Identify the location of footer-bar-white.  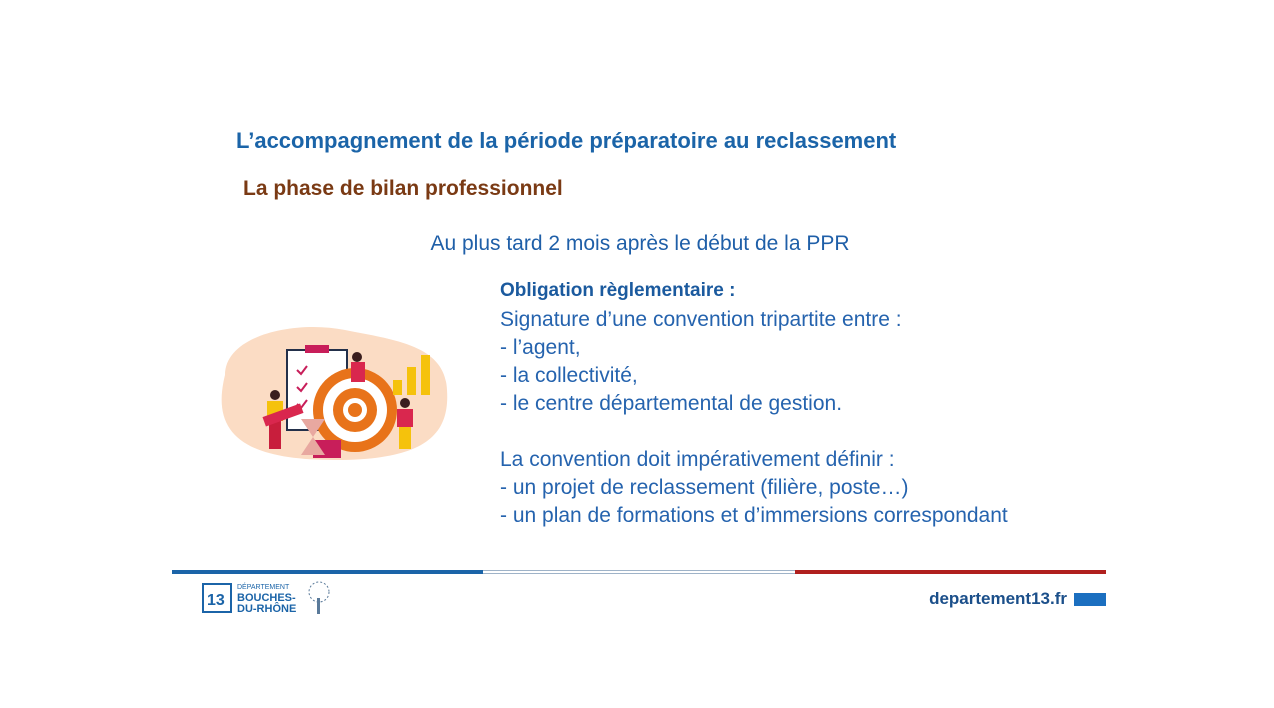
(639, 572).